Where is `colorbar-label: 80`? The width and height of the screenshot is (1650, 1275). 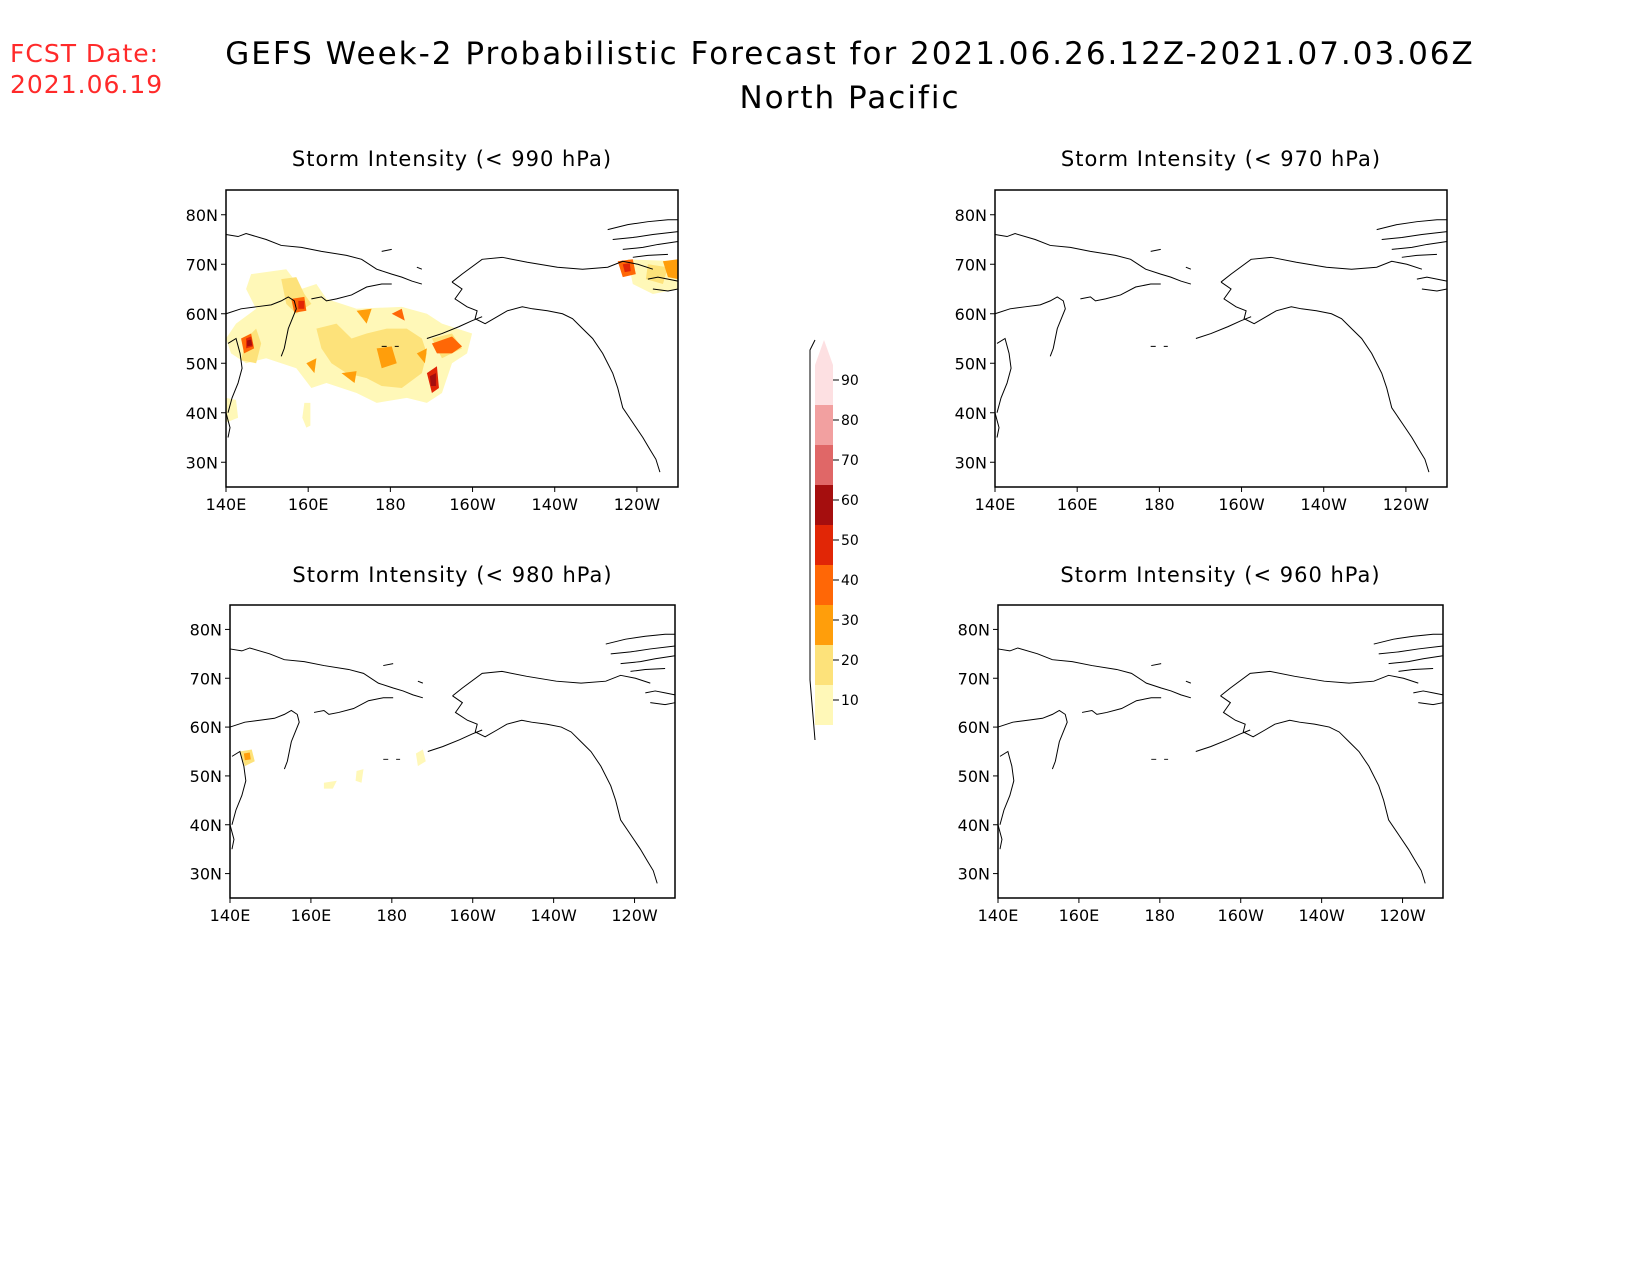 colorbar-label: 80 is located at coordinates (850, 421).